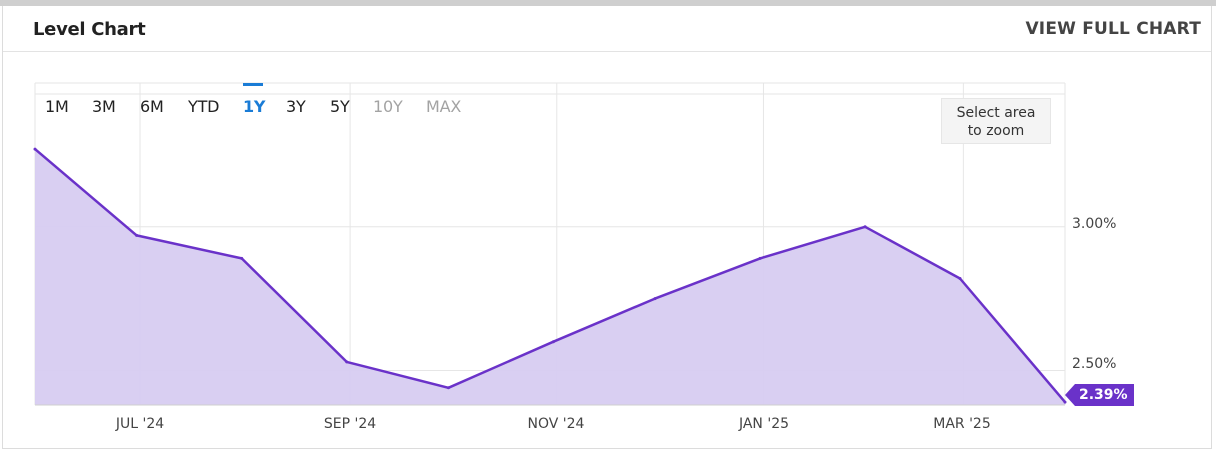  Describe the element at coordinates (104, 106) in the screenshot. I see `range-button-3m: 3M` at that location.